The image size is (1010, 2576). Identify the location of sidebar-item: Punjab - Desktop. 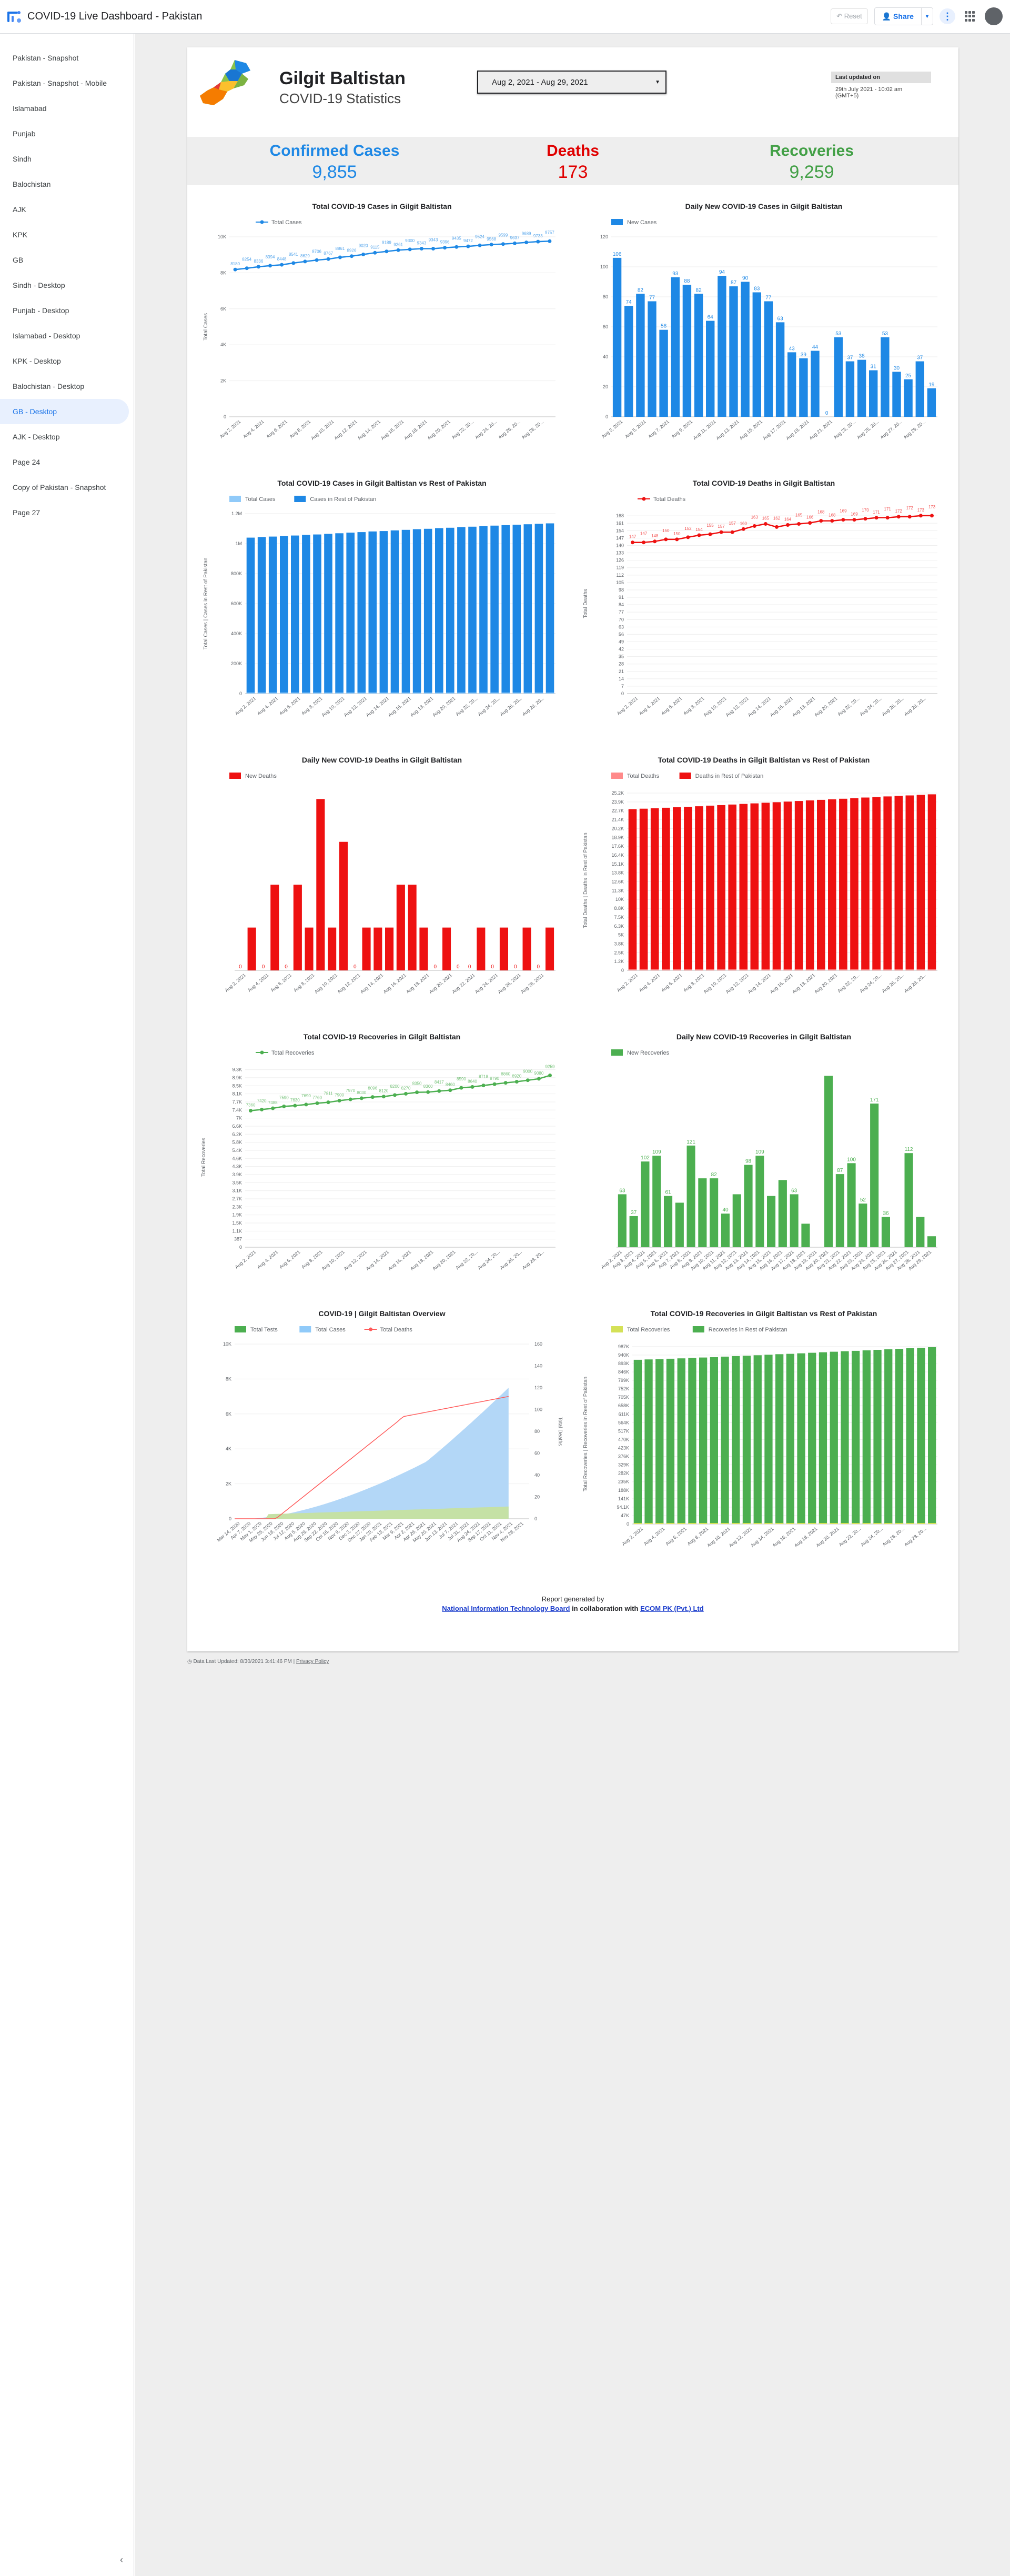
(41, 310).